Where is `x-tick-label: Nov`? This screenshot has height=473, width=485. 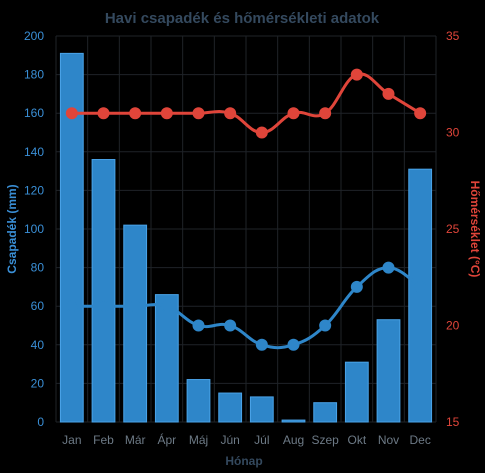 x-tick-label: Nov is located at coordinates (388, 440).